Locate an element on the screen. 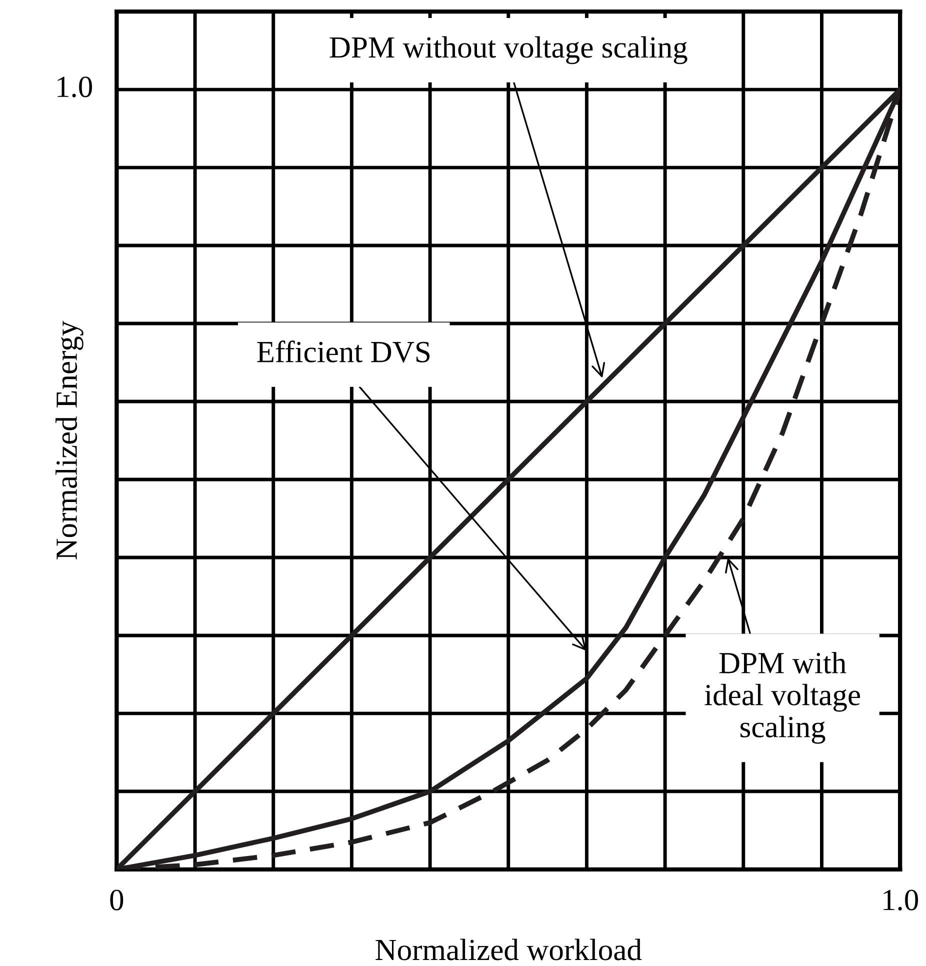 Image resolution: width=926 pixels, height=966 pixels. x-axis-title: Normalized workload is located at coordinates (509, 949).